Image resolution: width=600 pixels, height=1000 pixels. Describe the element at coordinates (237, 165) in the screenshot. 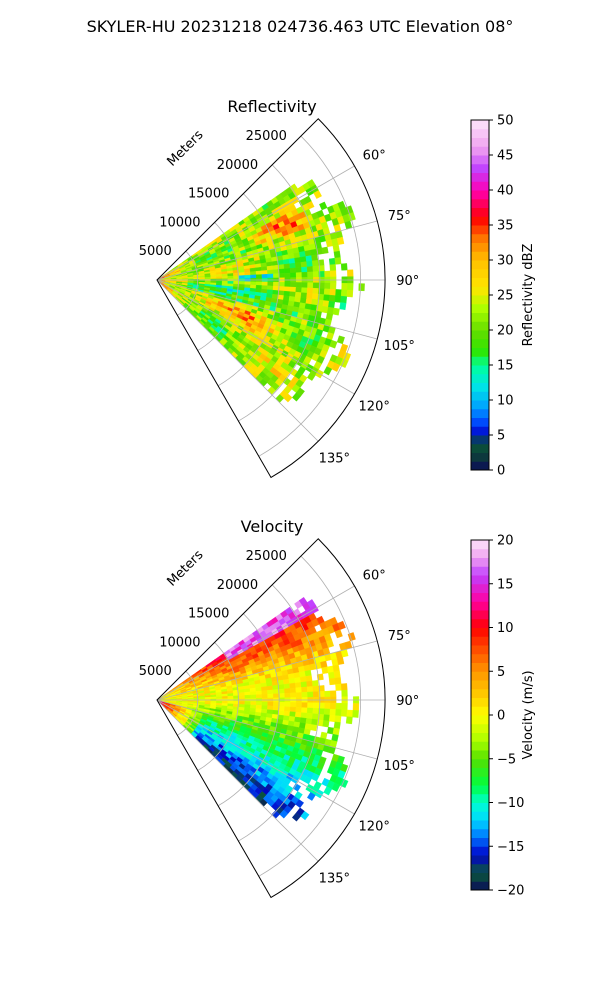

I see `range-tick-label: 20000` at that location.